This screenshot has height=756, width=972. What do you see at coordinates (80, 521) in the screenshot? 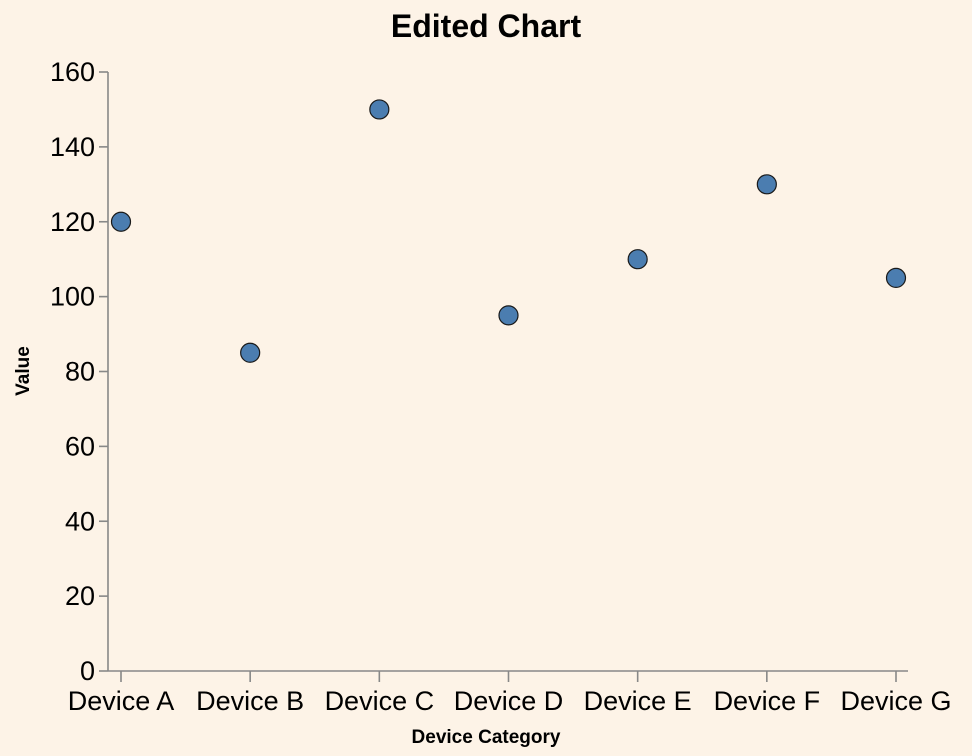
I see `y-tick-label: 40` at bounding box center [80, 521].